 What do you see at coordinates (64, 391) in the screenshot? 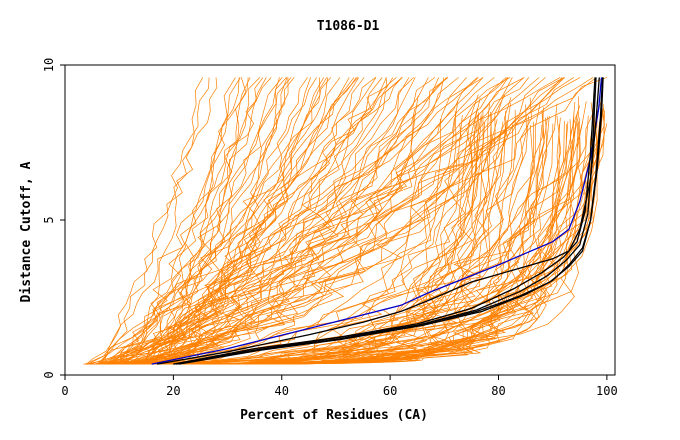
I see `x-tick-label: 0` at bounding box center [64, 391].